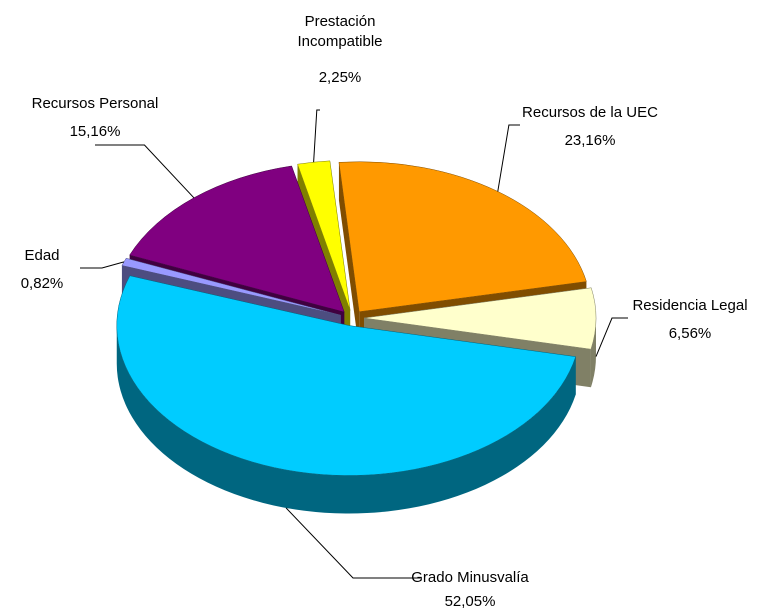  What do you see at coordinates (42, 283) in the screenshot?
I see `slice-value-label: 0,82%` at bounding box center [42, 283].